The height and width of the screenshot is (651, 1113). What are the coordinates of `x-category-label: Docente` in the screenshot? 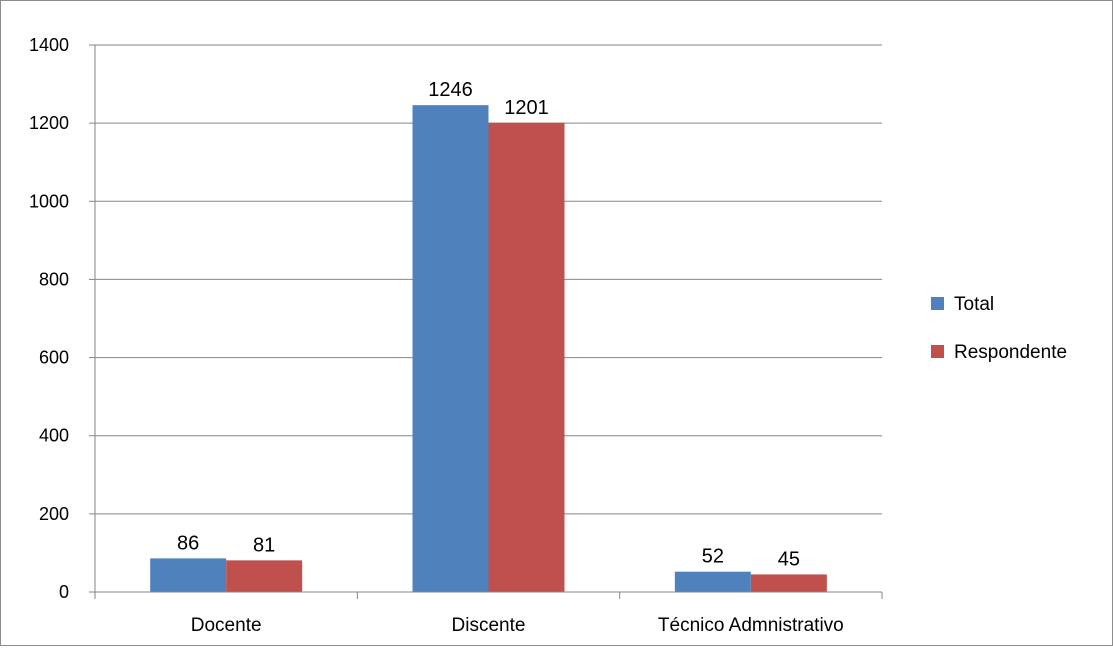 It's located at (226, 625).